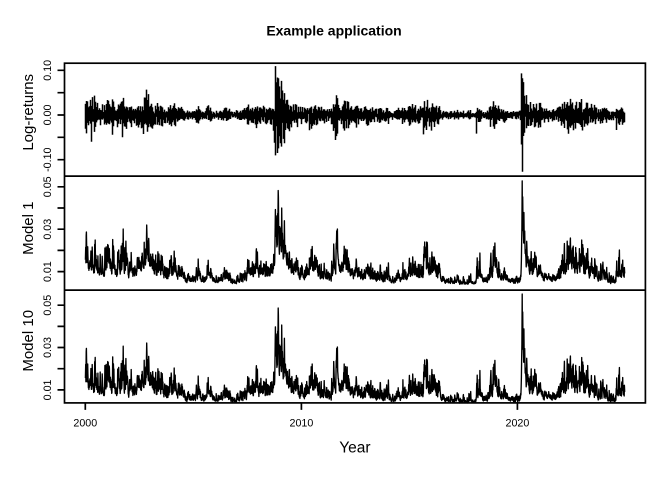  Describe the element at coordinates (28, 112) in the screenshot. I see `svg-text: Log-returns` at that location.